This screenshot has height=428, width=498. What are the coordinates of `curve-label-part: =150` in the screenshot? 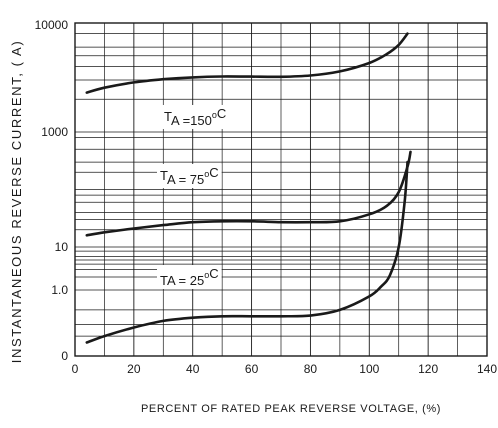 It's located at (195, 120).